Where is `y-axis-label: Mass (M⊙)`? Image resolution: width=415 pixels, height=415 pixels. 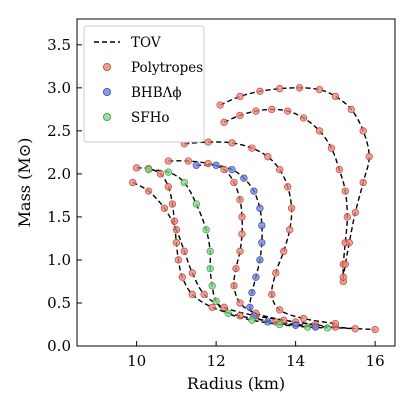
y-axis-label: Mass (M⊙) is located at coordinates (24, 183).